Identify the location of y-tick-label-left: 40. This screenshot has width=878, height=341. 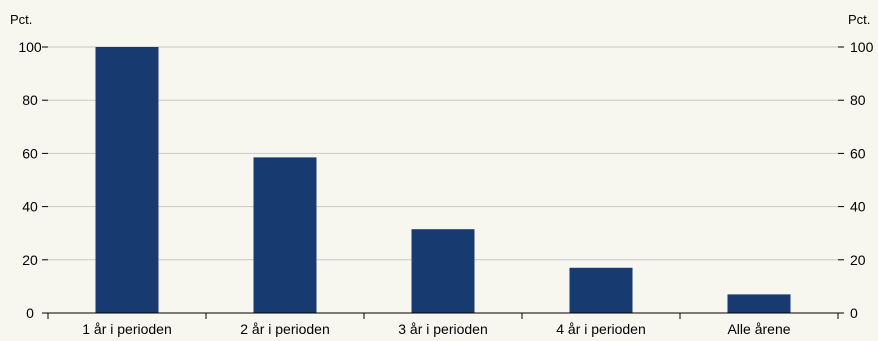
(30, 207).